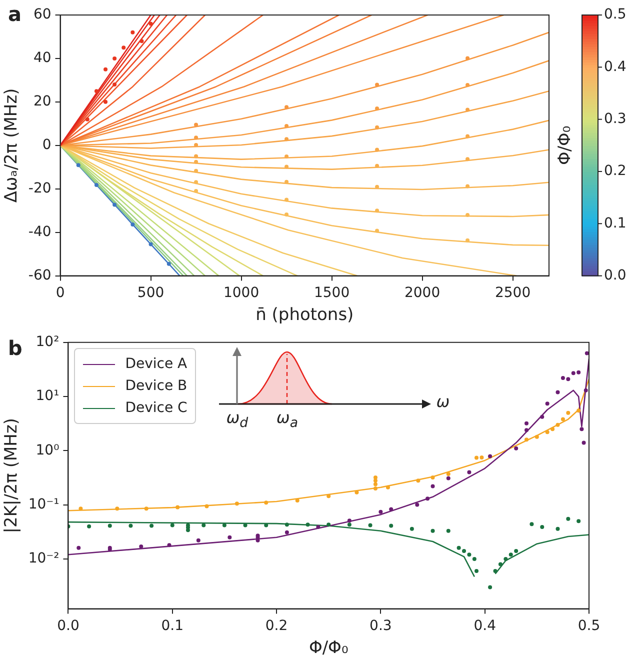 This screenshot has height=663, width=631. Describe the element at coordinates (237, 420) in the screenshot. I see `annotation: ω$_{d}$` at that location.